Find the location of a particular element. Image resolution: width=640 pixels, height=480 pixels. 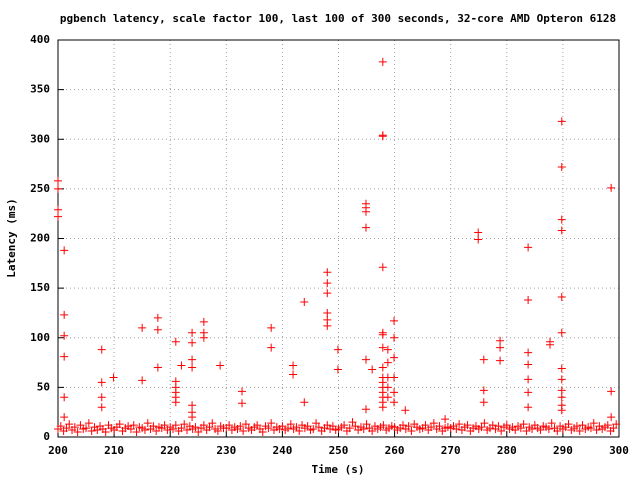

y-tick-label: 350 is located at coordinates (40, 89).